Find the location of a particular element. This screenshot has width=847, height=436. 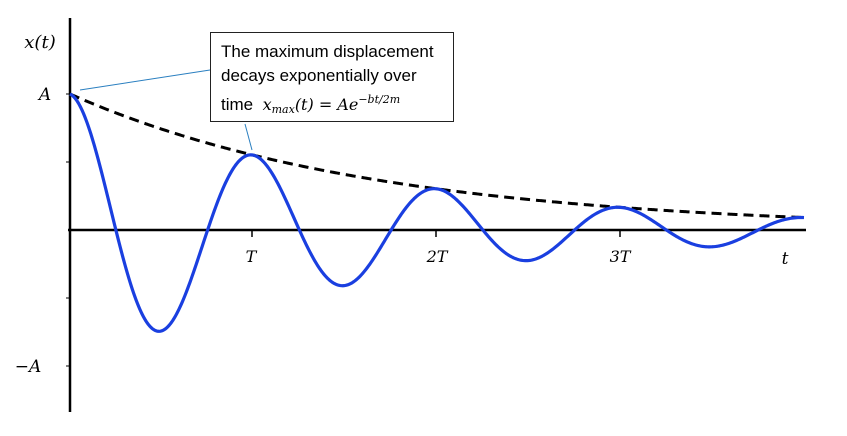

decay-formula: xmax(t) = Ae−bt/2m is located at coordinates (331, 104).